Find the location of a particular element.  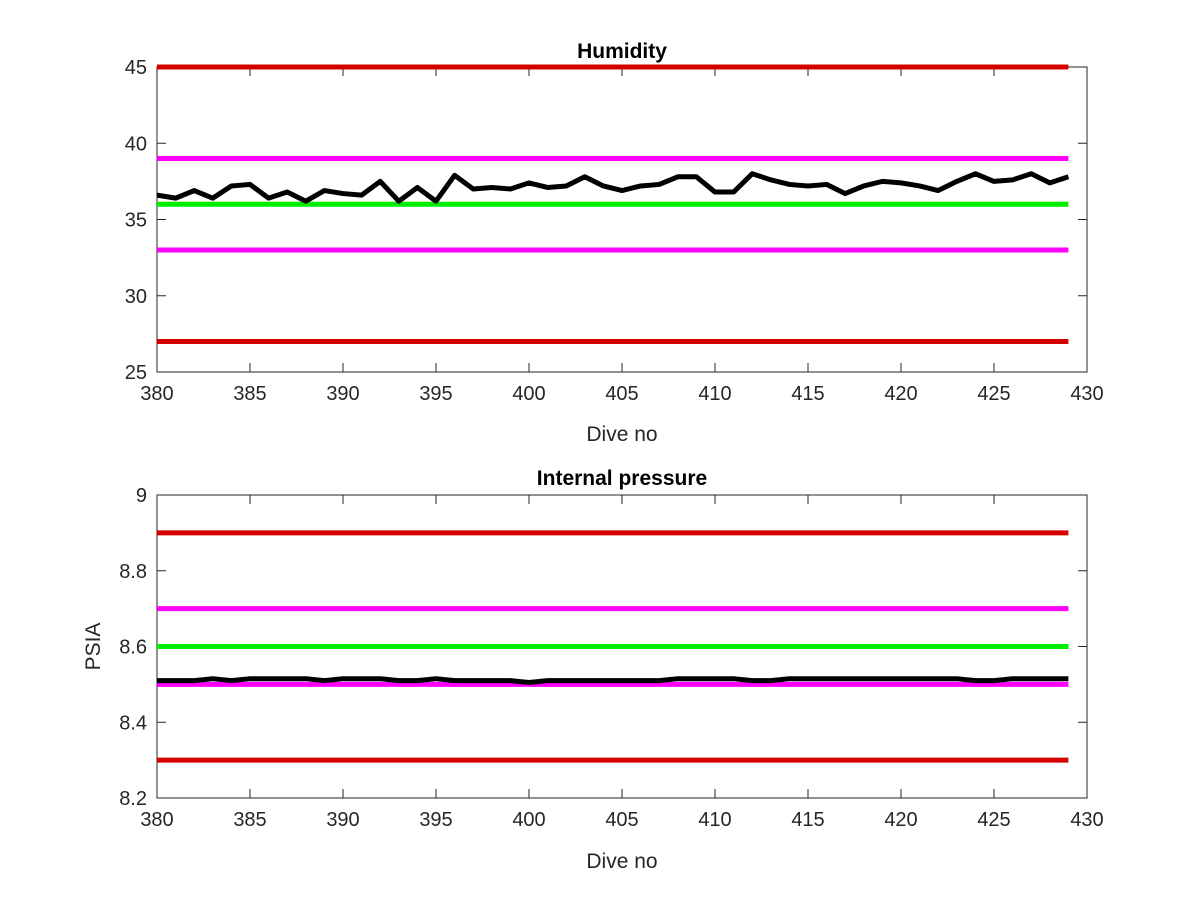

y-tick-label: 40 is located at coordinates (136, 144).